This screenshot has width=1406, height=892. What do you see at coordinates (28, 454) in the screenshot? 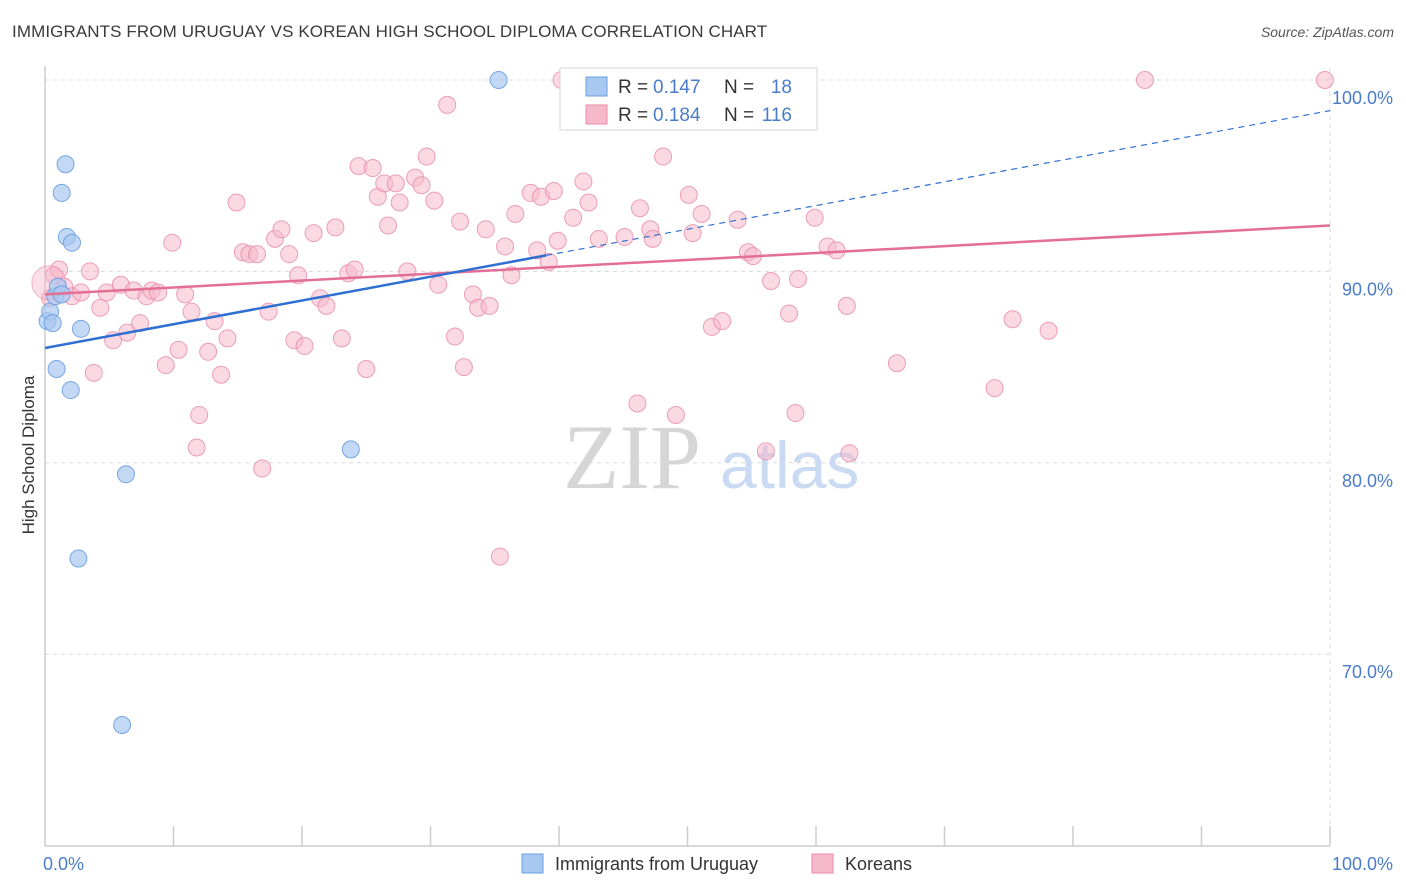
I see `y-axis-label: High School Diploma` at bounding box center [28, 454].